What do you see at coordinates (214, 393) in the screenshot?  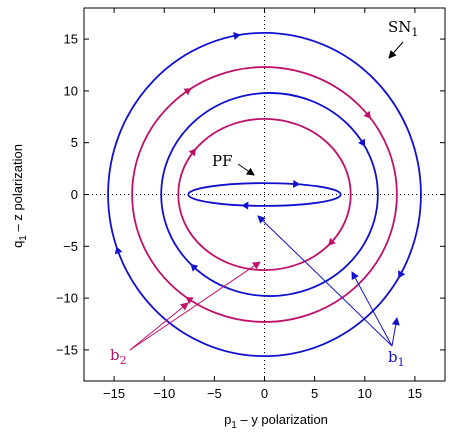 I see `x-tick-label: −5` at bounding box center [214, 393].